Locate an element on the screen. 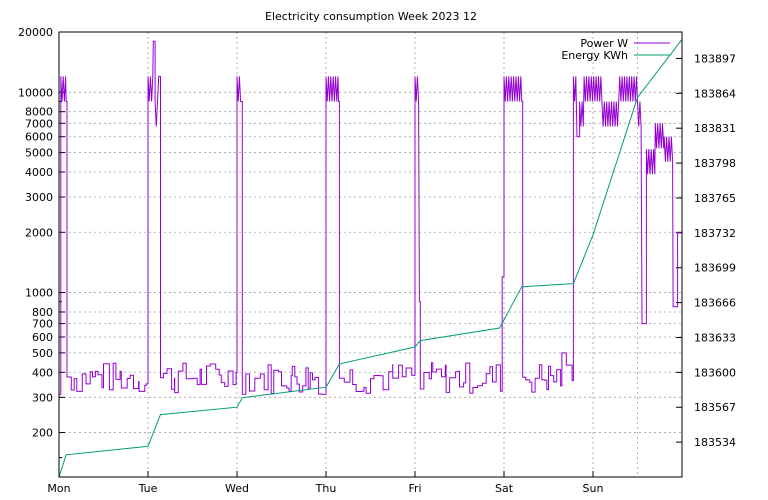 This screenshot has width=768, height=500. y-tick-label: 200 is located at coordinates (42, 433).